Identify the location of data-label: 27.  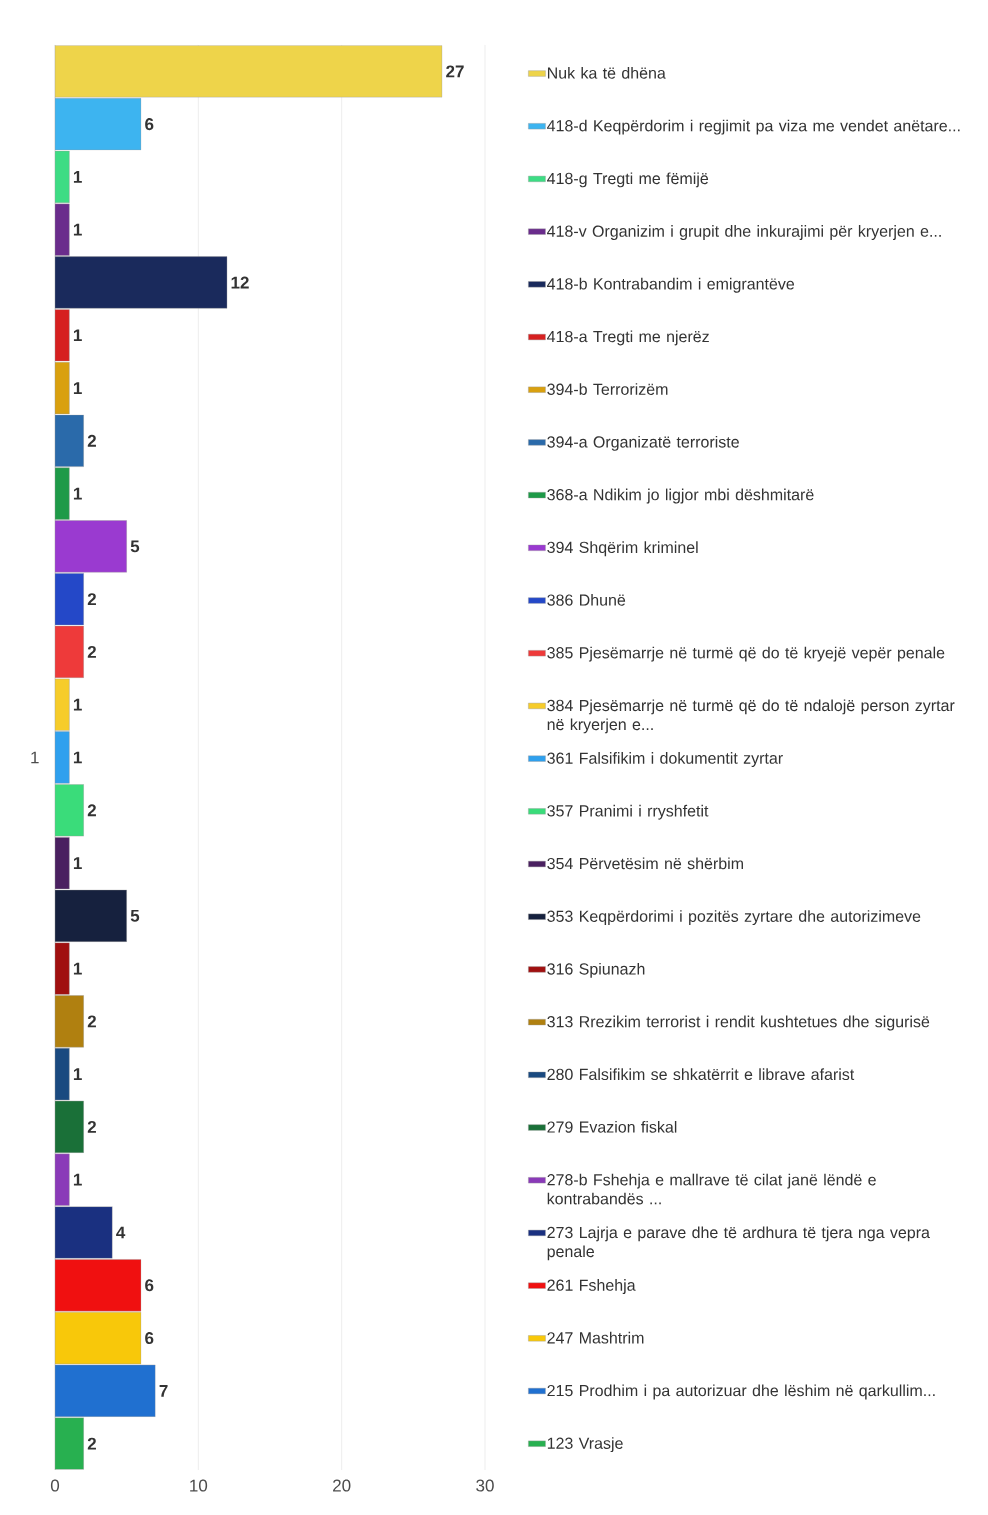
(455, 71).